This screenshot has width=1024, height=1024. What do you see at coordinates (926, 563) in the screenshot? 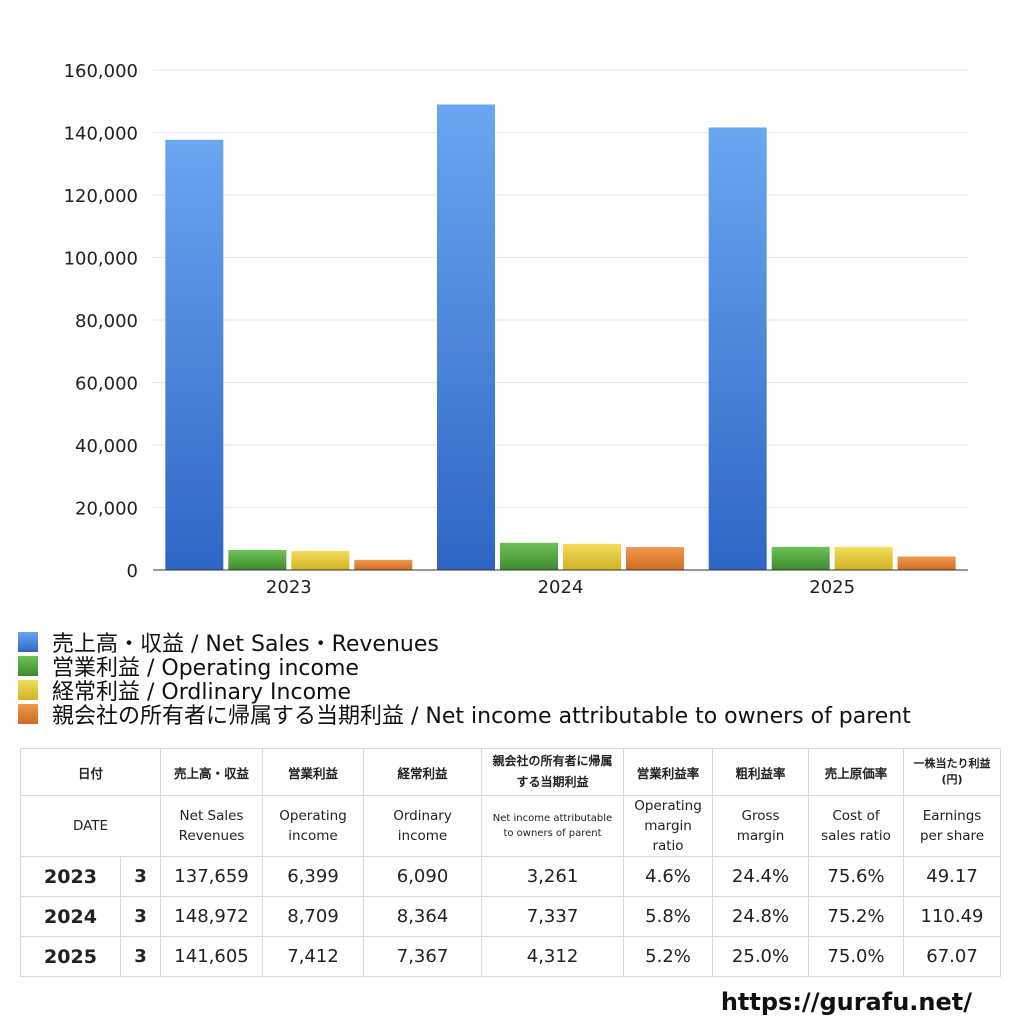
I see `bar-net-income-2025` at bounding box center [926, 563].